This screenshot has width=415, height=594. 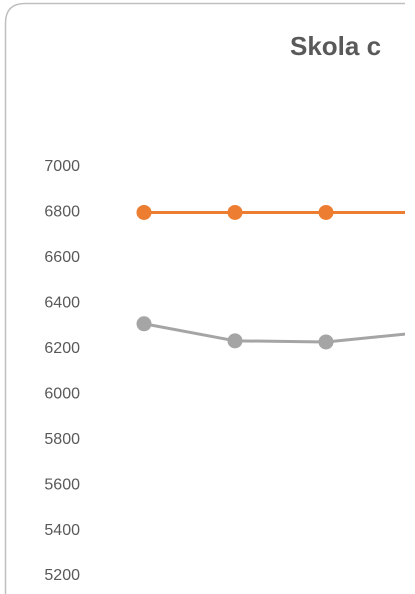 I want to click on y-tick-label: 6400, so click(x=62, y=303).